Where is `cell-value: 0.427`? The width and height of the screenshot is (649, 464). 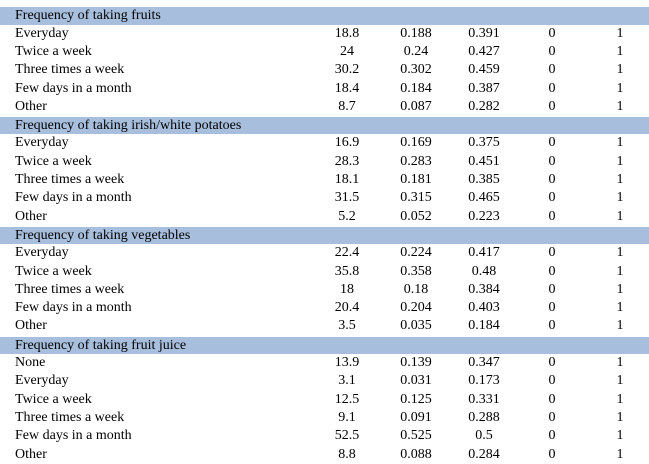 cell-value: 0.427 is located at coordinates (484, 51).